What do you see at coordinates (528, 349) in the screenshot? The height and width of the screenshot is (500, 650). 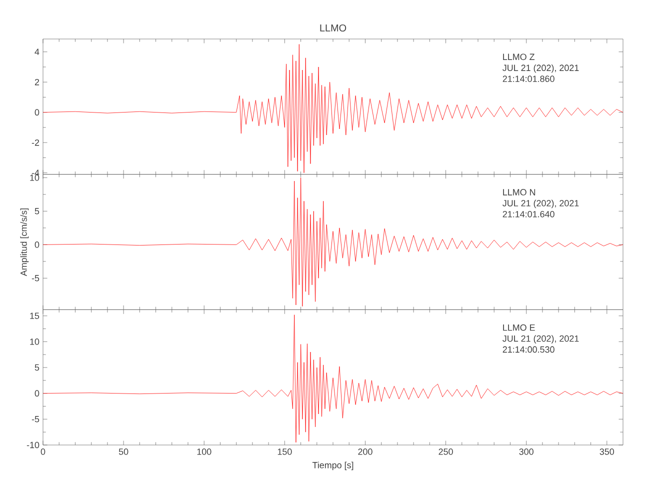 I see `annotation: 21:14:00.530` at bounding box center [528, 349].